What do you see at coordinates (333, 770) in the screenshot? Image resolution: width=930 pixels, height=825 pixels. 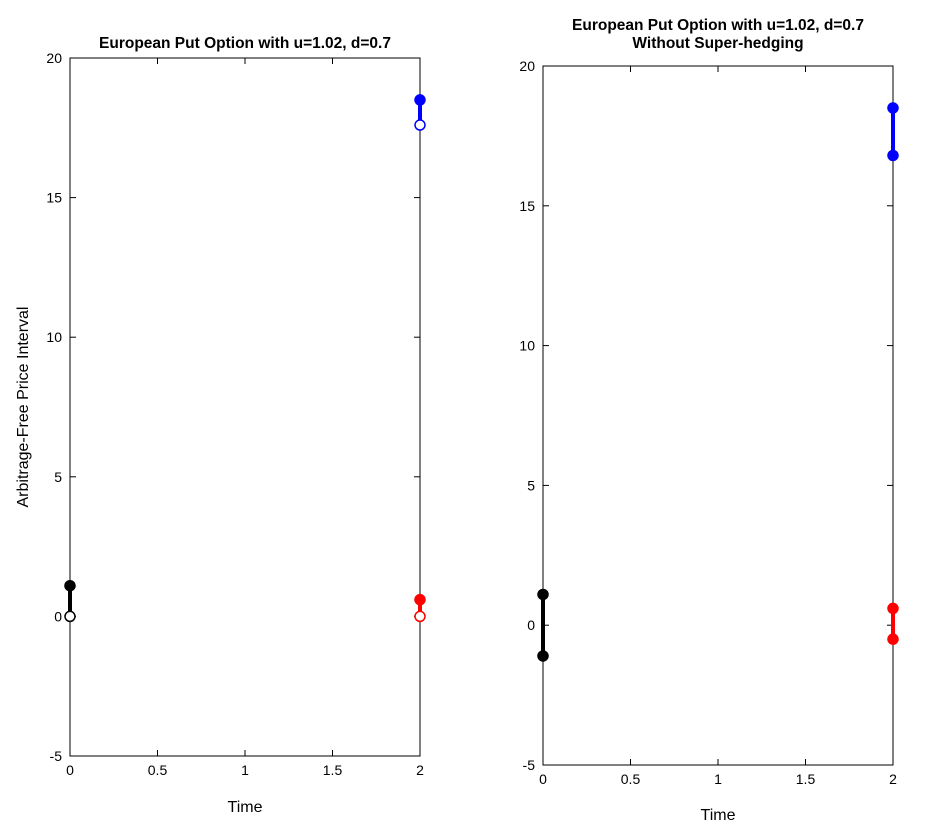 I see `chart-left-x-tick-label: 1.5` at bounding box center [333, 770].